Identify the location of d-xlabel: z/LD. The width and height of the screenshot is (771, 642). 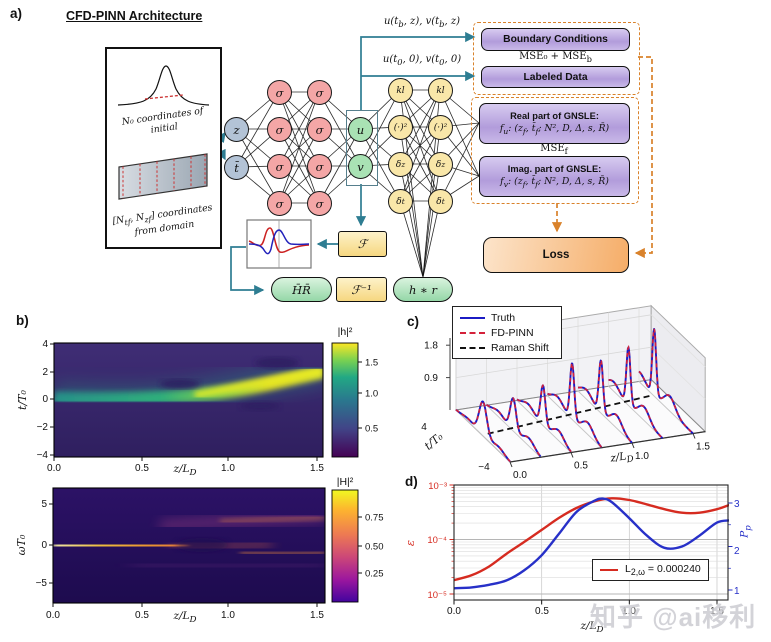
(592, 628).